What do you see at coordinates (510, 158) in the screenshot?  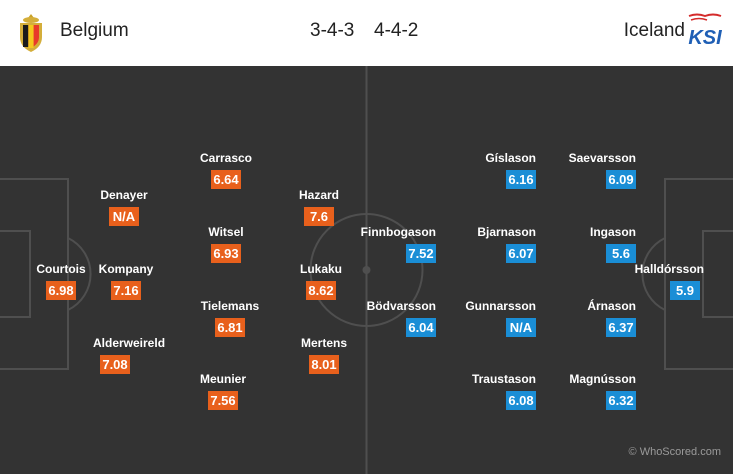 I see `player-name: Gíslason` at bounding box center [510, 158].